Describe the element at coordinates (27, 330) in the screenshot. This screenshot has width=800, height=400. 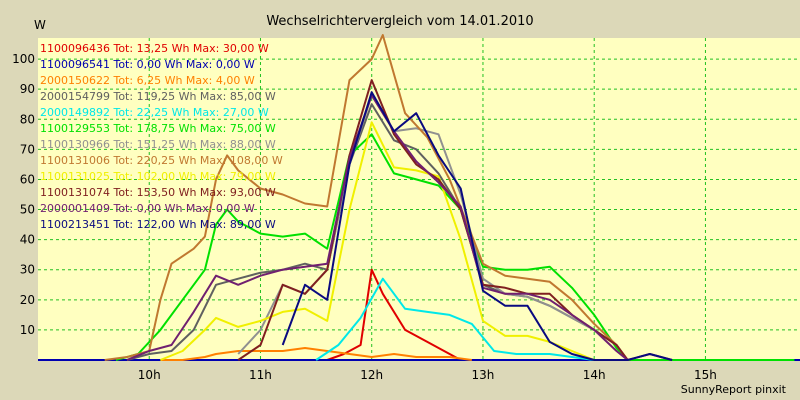
I see `y-tick-label: 10` at that location.